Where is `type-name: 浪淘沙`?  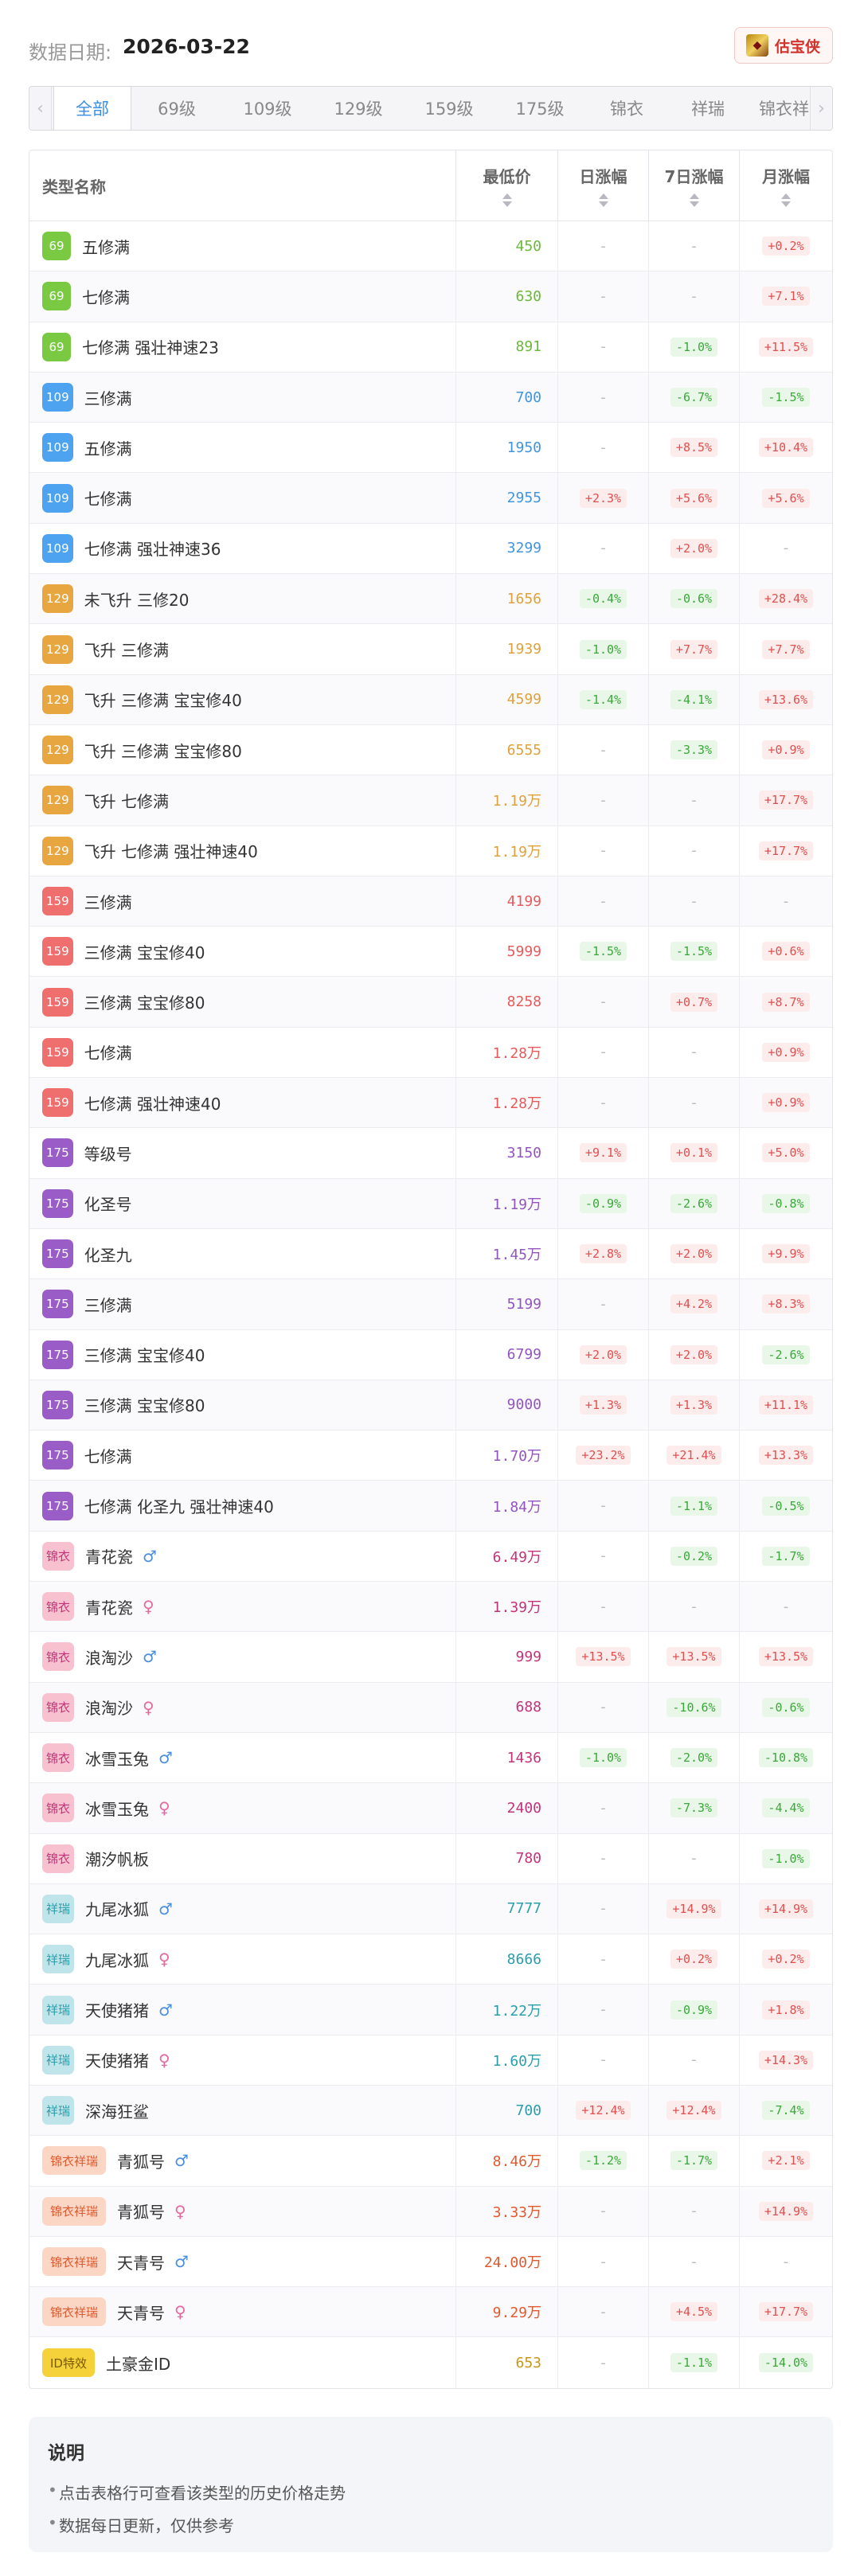 type-name: 浪淘沙 is located at coordinates (109, 1709).